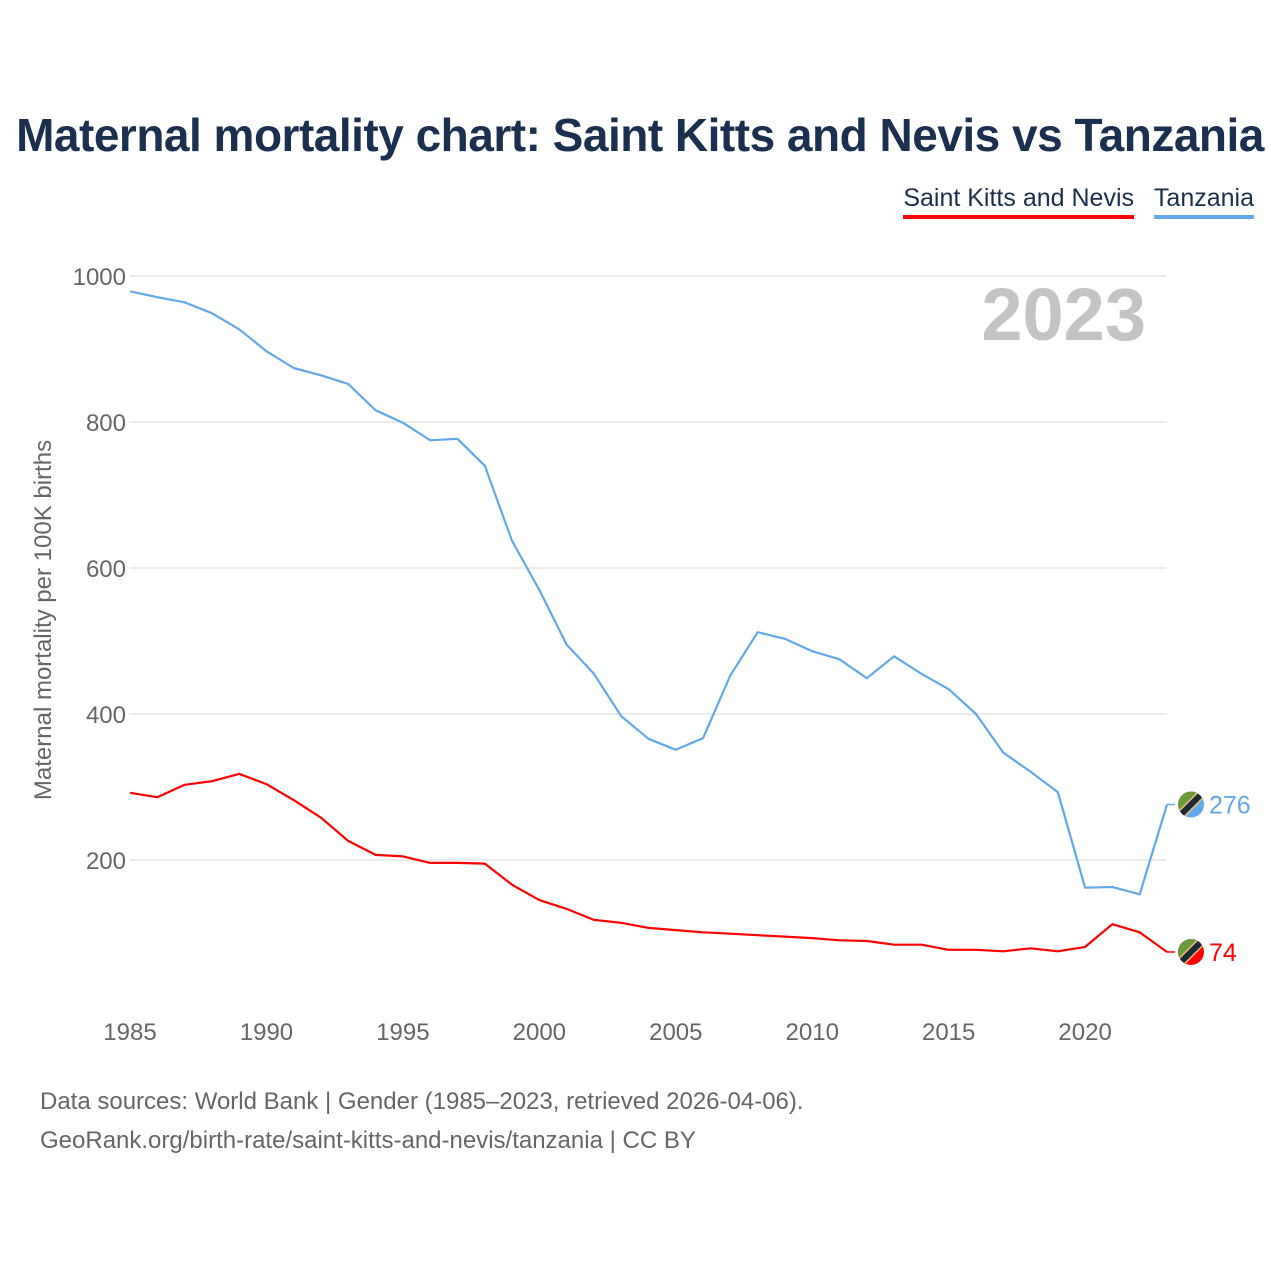 The image size is (1280, 1280). I want to click on x-tick-label: 2005, so click(675, 1032).